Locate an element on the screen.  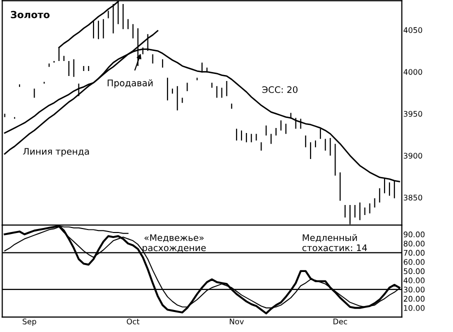
text: Золото is located at coordinates (30, 14).